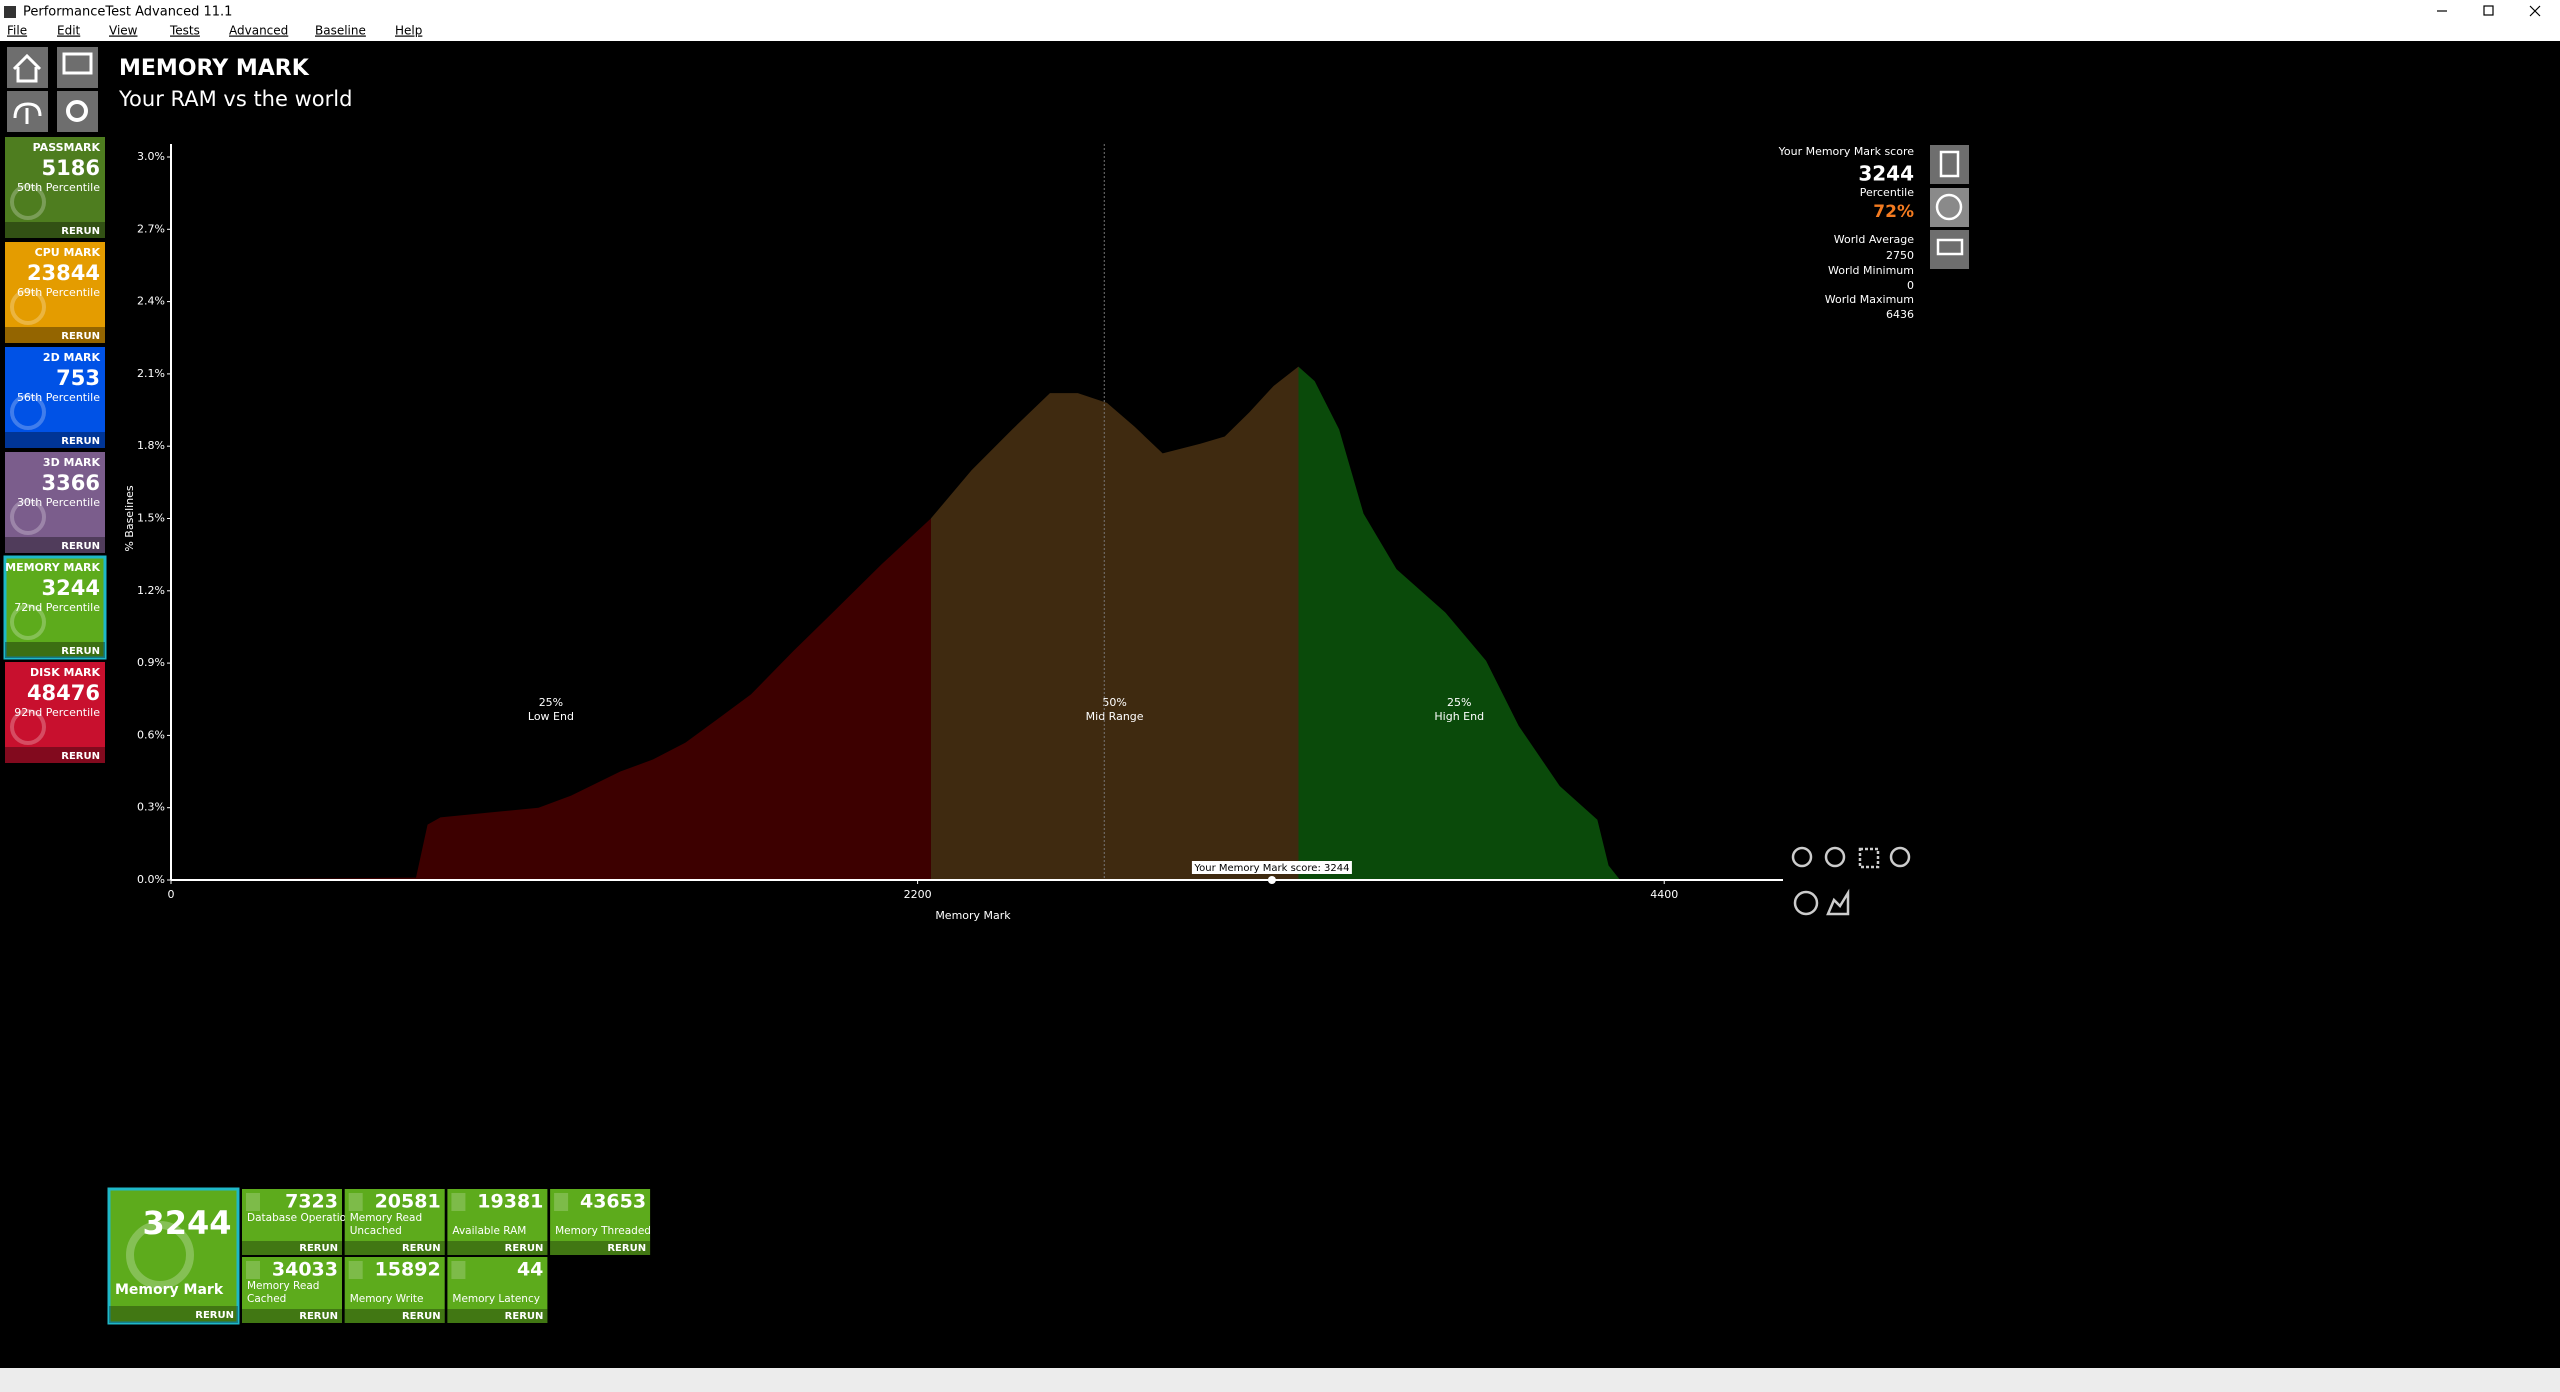  Describe the element at coordinates (72, 462) in the screenshot. I see `tile-label: 3D MARK` at that location.